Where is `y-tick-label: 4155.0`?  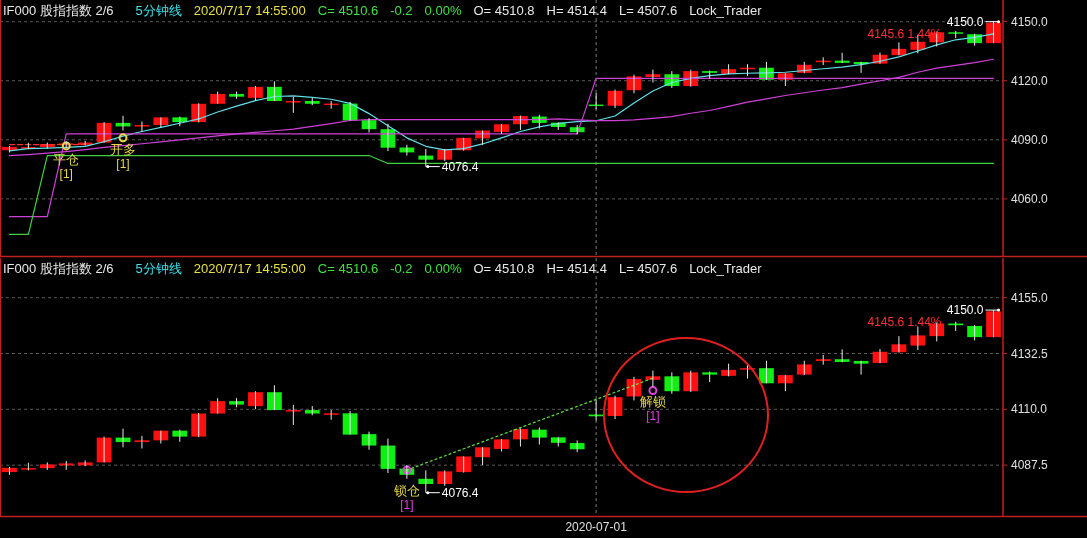
y-tick-label: 4155.0 is located at coordinates (1030, 297).